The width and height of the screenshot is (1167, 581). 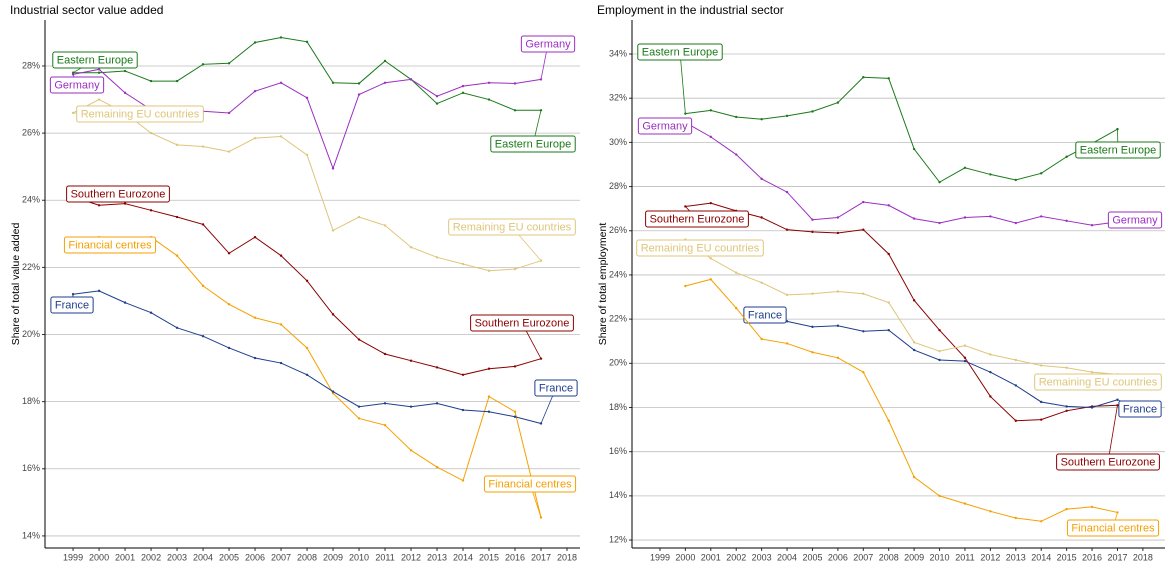 I want to click on y-tick-label: 16%, so click(x=31, y=468).